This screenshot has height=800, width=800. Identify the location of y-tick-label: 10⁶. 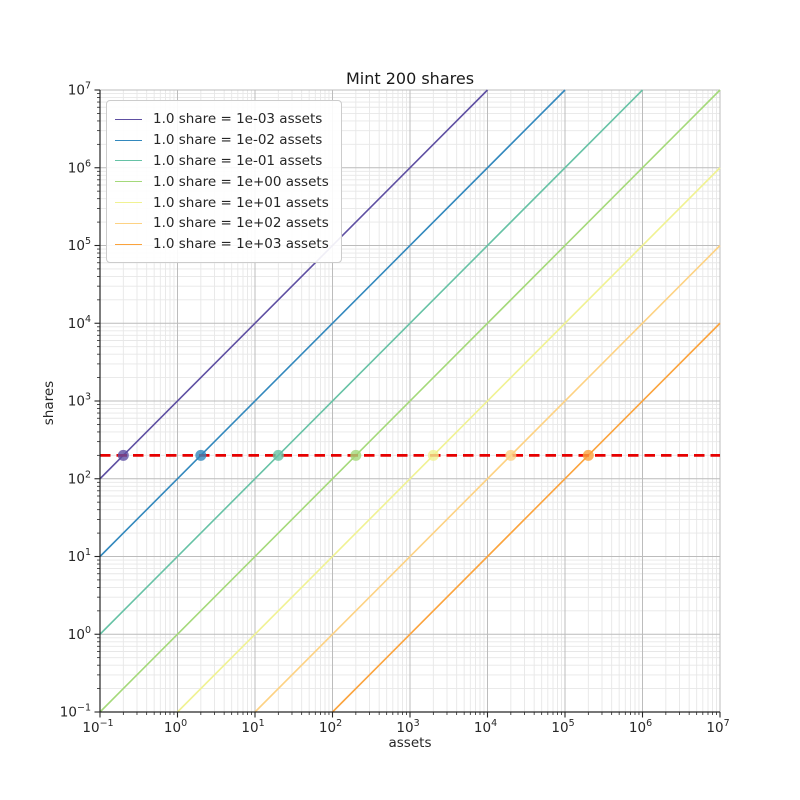
(79, 167).